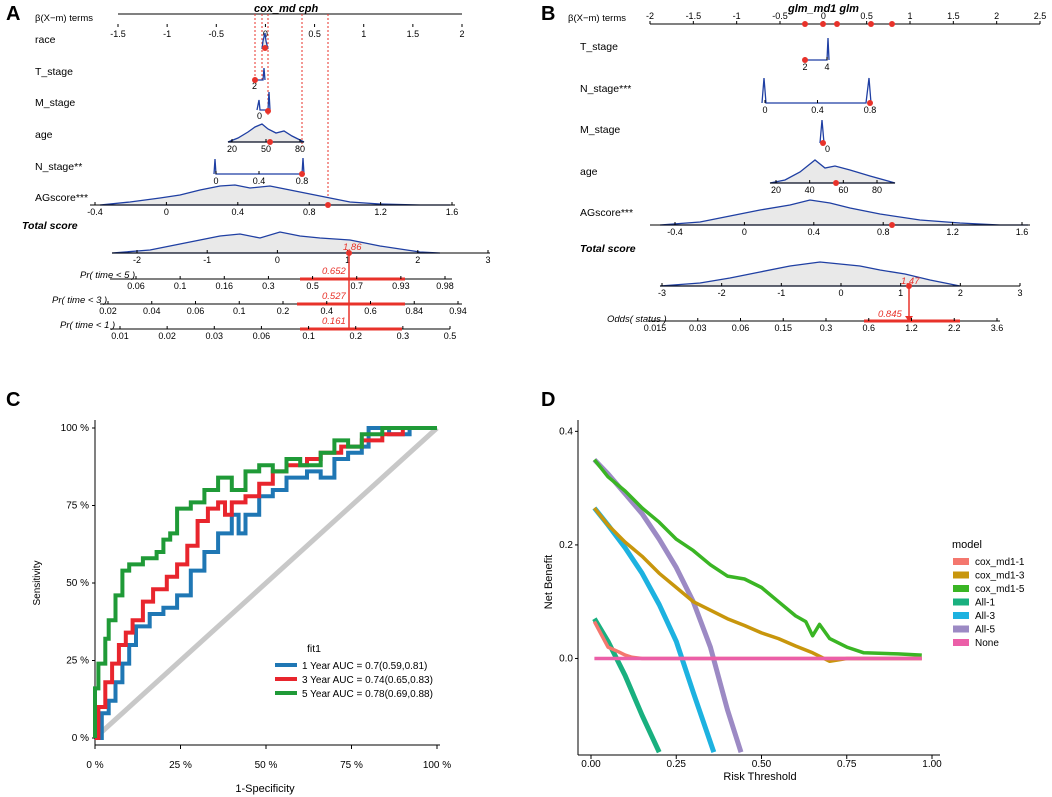  I want to click on b-total-tick: -1, so click(781, 293).